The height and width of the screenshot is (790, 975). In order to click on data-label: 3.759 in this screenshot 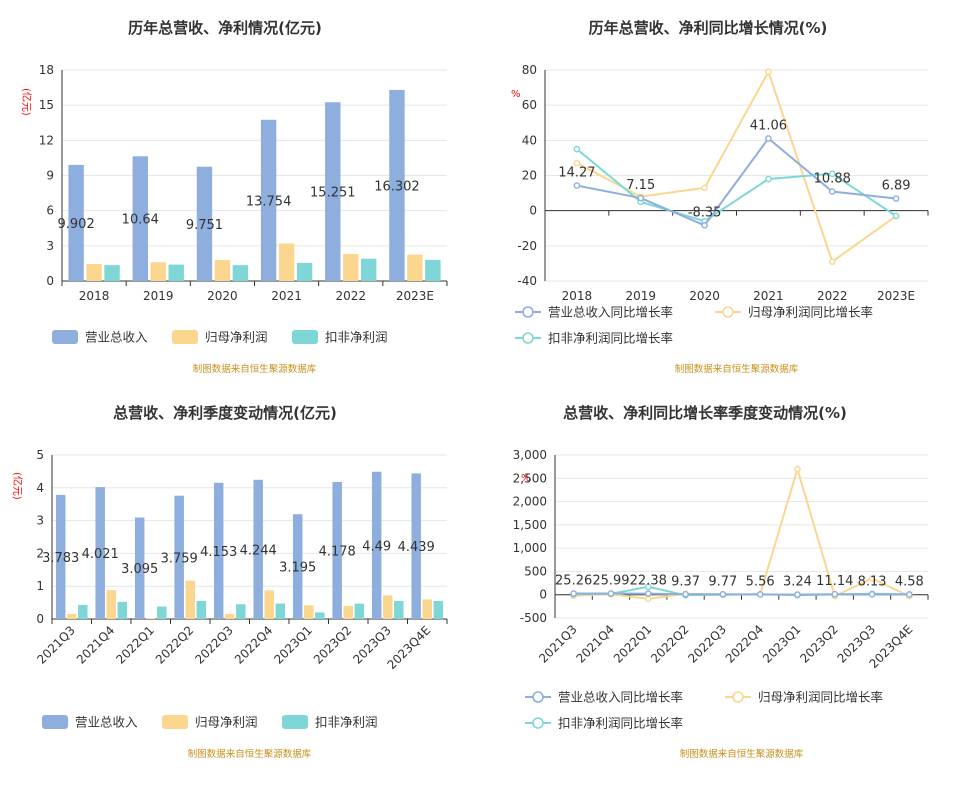, I will do `click(179, 558)`.